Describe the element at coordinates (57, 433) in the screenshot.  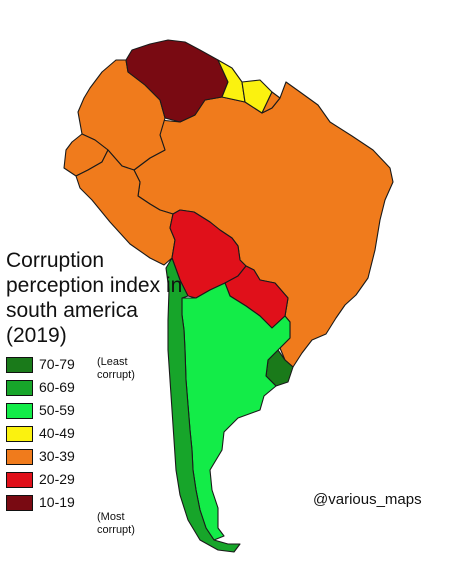
I see `legend-label: 40-49` at that location.